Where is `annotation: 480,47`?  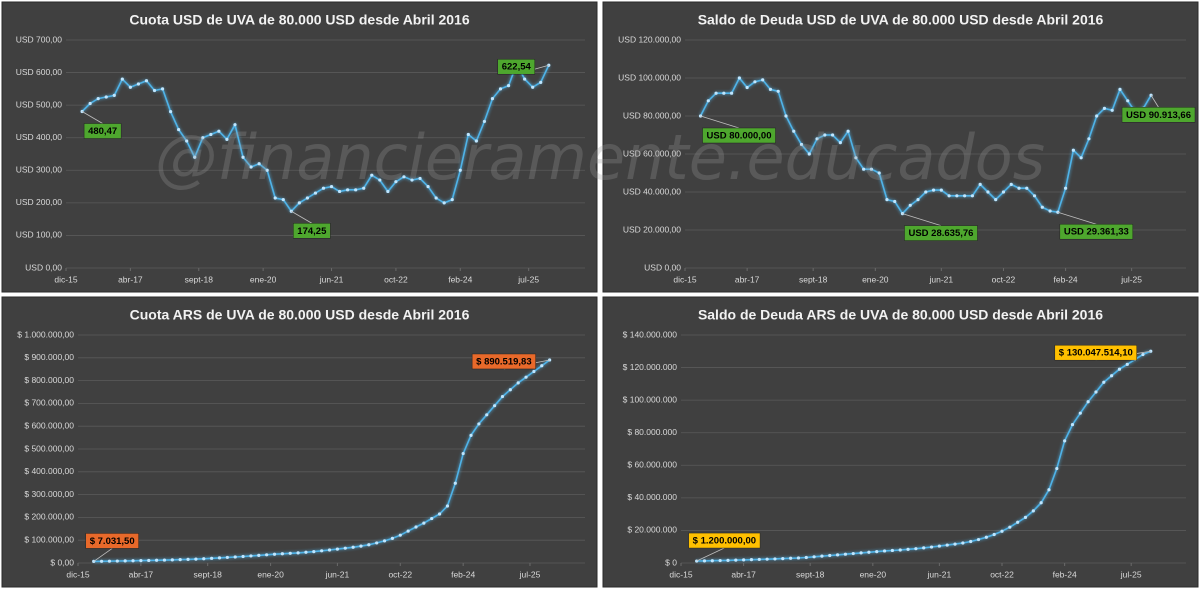 annotation: 480,47 is located at coordinates (101, 125).